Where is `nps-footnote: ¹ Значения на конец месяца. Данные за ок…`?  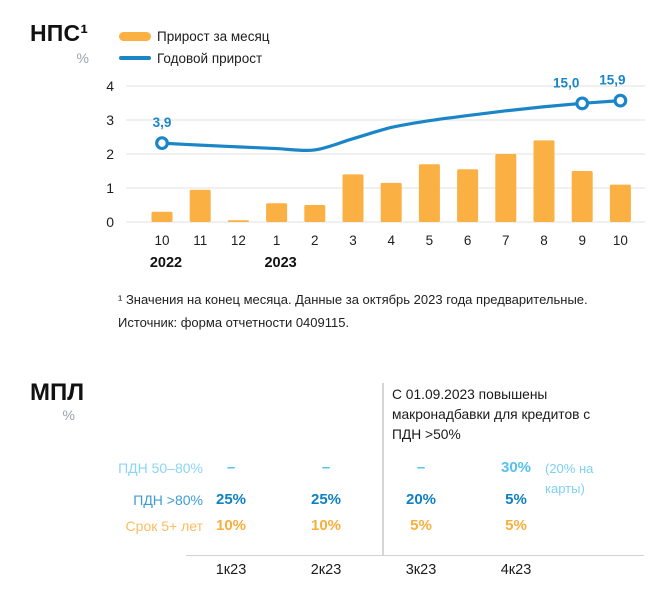 nps-footnote: ¹ Значения на конец месяца. Данные за ок… is located at coordinates (353, 311).